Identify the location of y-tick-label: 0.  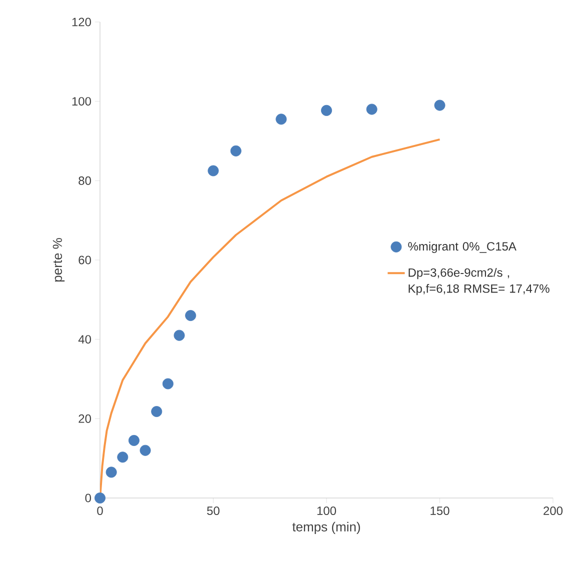
(88, 498).